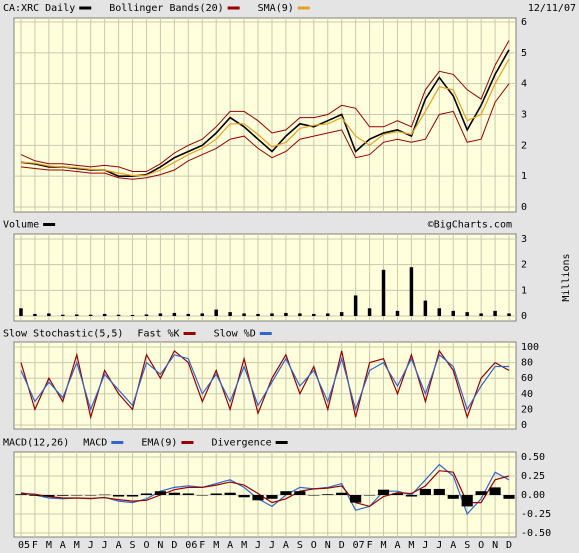  Describe the element at coordinates (276, 8) in the screenshot. I see `legend-label: SMA(9)` at that location.